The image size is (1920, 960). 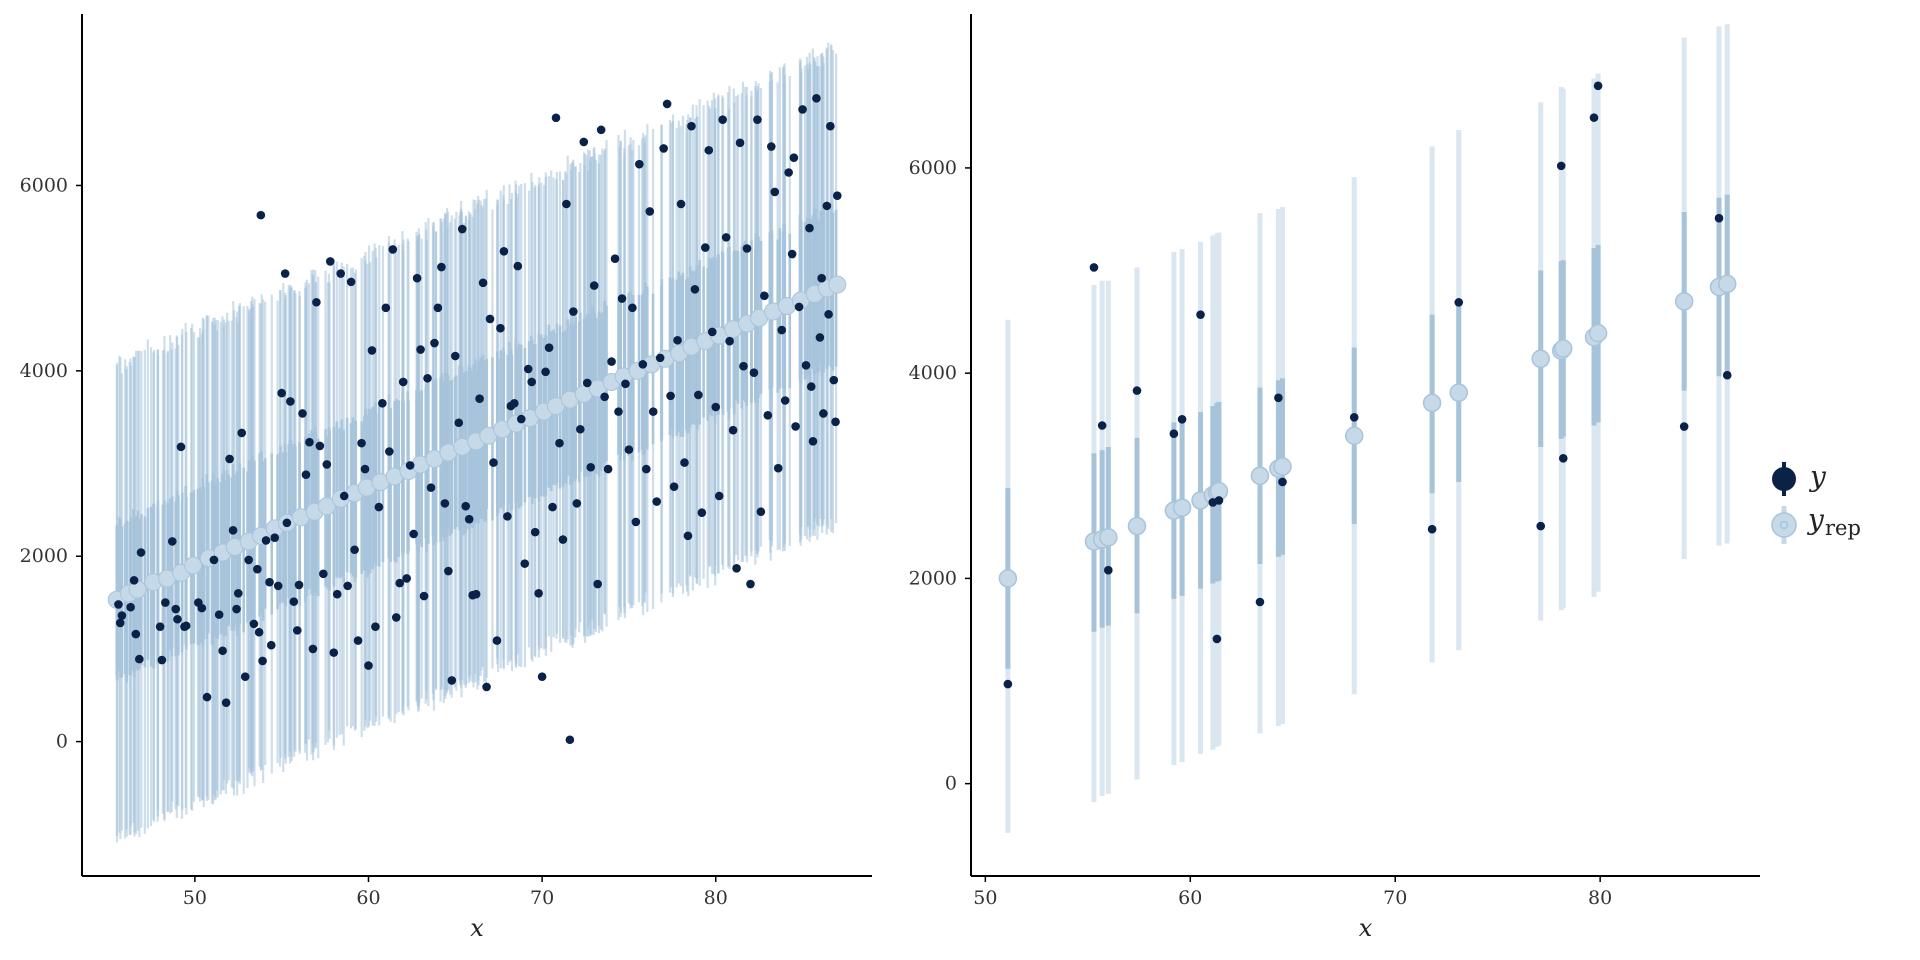 What do you see at coordinates (1815, 519) in the screenshot?
I see `legend-yrep-label: y` at bounding box center [1815, 519].